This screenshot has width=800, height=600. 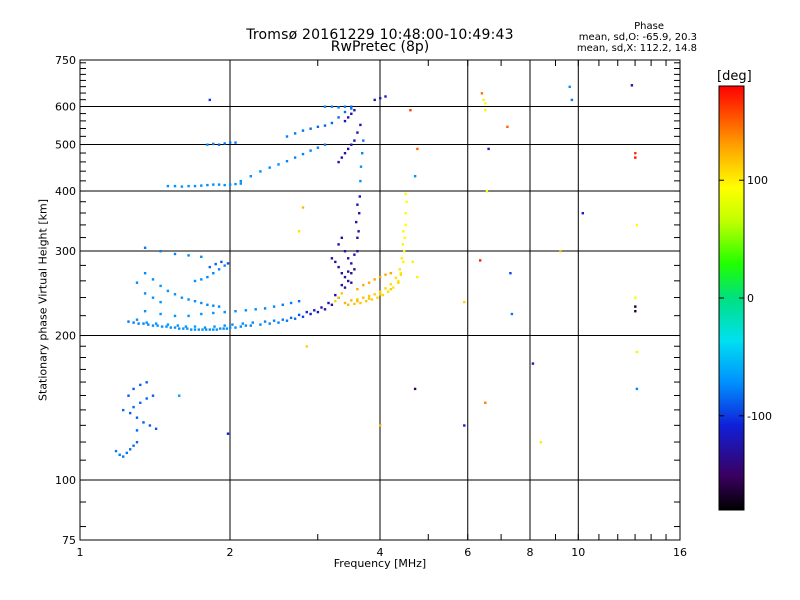 I want to click on colorbar-tick-label: 0, so click(x=750, y=298).